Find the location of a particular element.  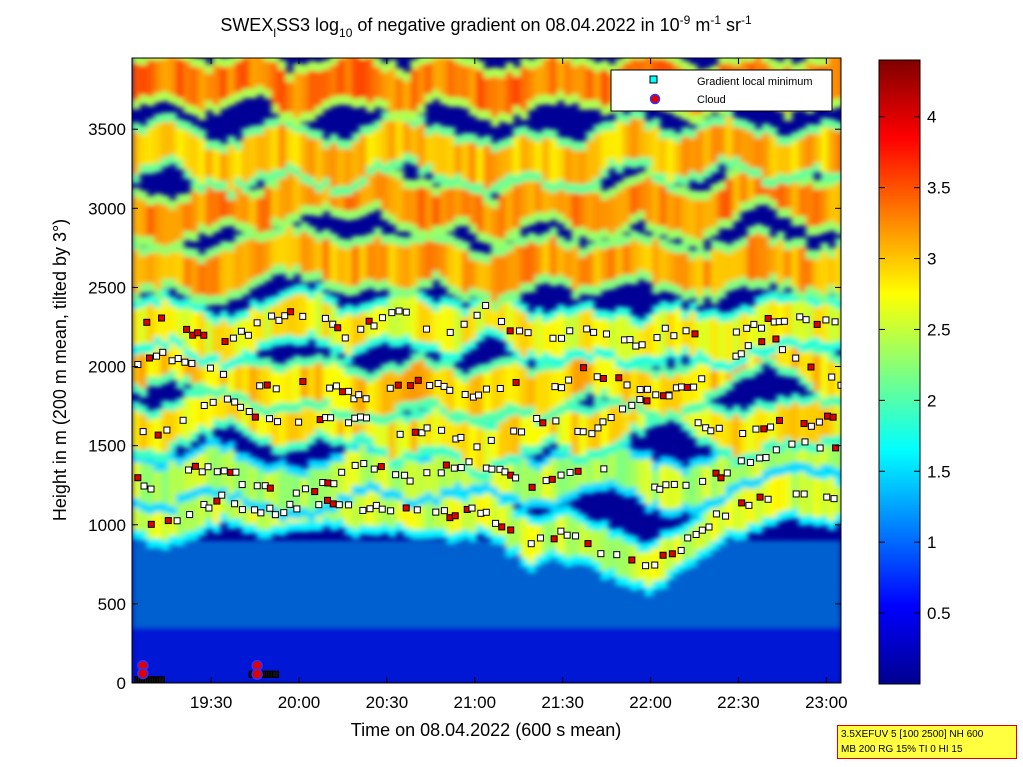

y-tick-label: 3500 is located at coordinates (107, 129).